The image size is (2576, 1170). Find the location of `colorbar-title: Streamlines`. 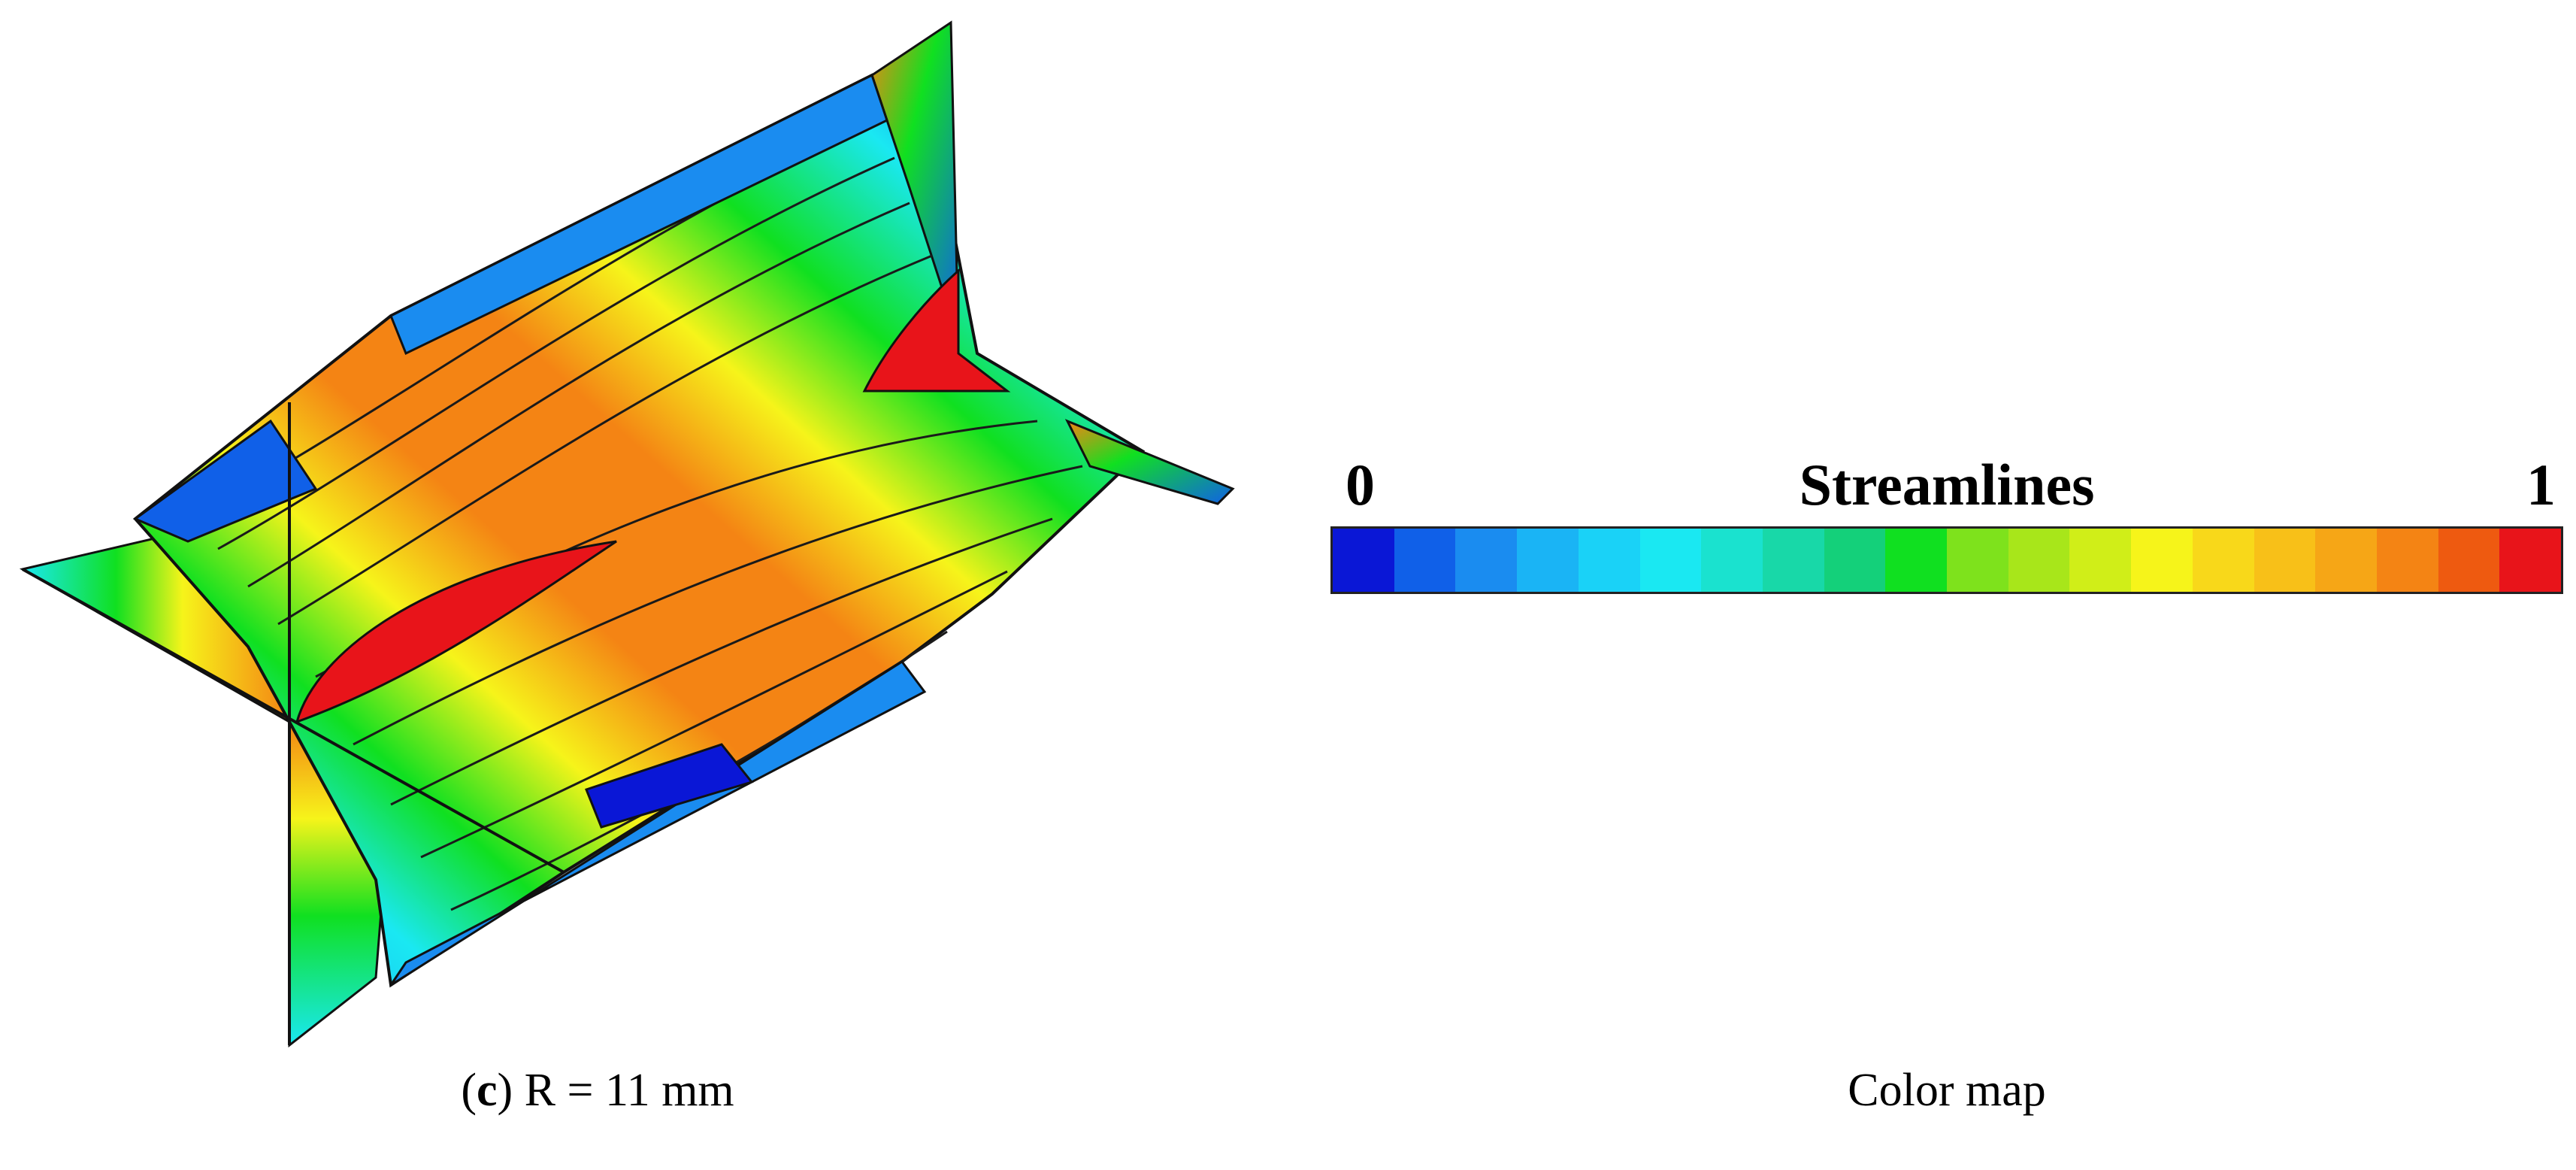

colorbar-title: Streamlines is located at coordinates (1947, 485).